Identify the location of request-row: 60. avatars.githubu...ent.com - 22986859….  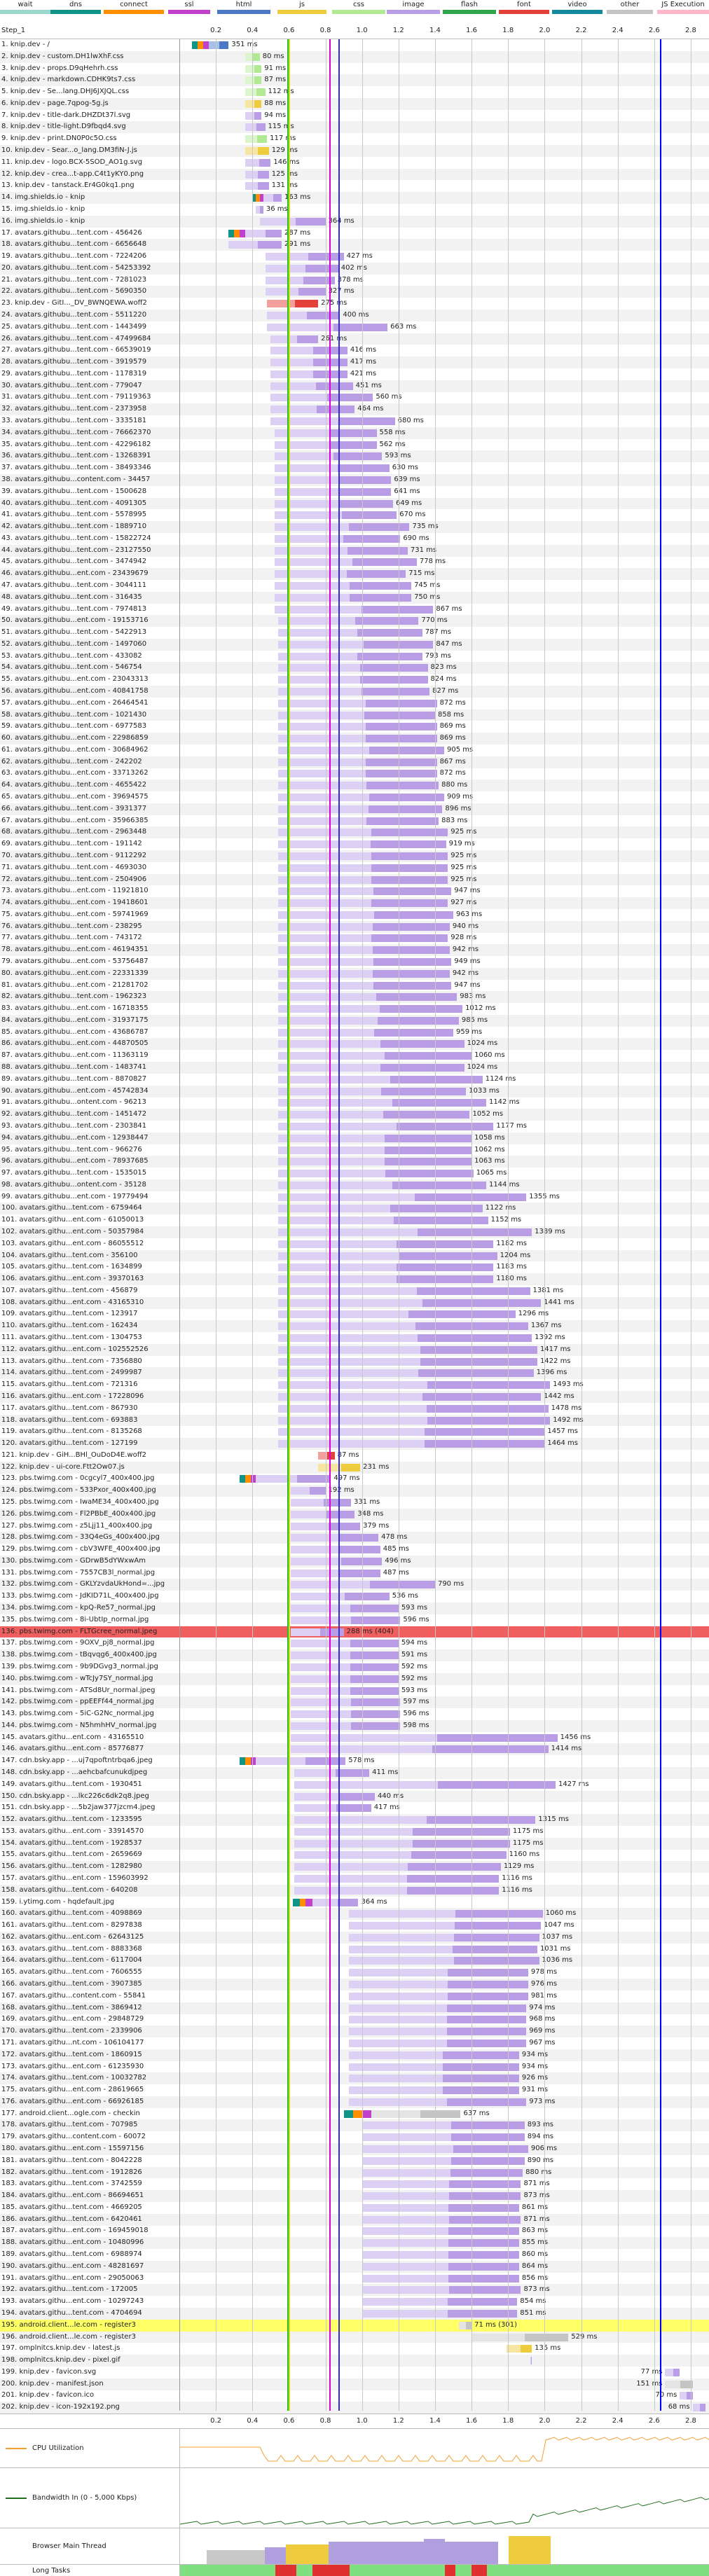
(354, 739).